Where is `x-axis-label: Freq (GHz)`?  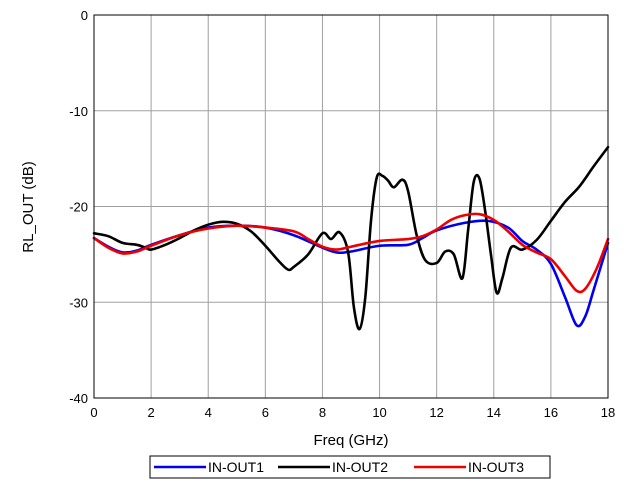
x-axis-label: Freq (GHz) is located at coordinates (351, 440).